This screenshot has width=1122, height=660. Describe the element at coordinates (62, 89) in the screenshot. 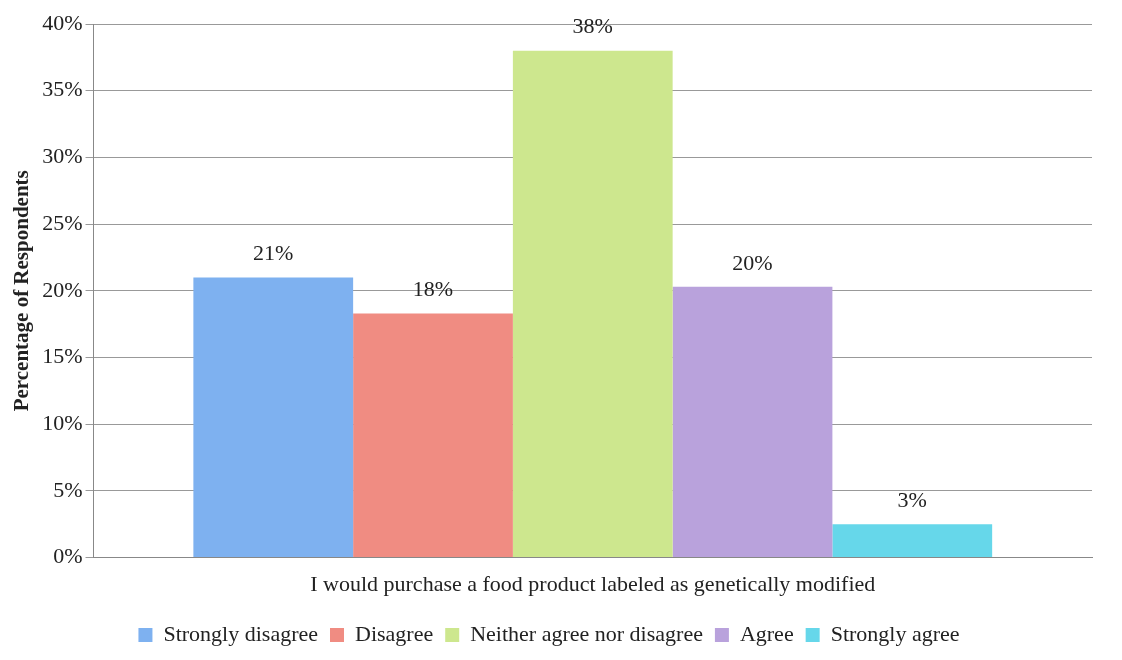

I see `y-tick-label: 35%` at that location.